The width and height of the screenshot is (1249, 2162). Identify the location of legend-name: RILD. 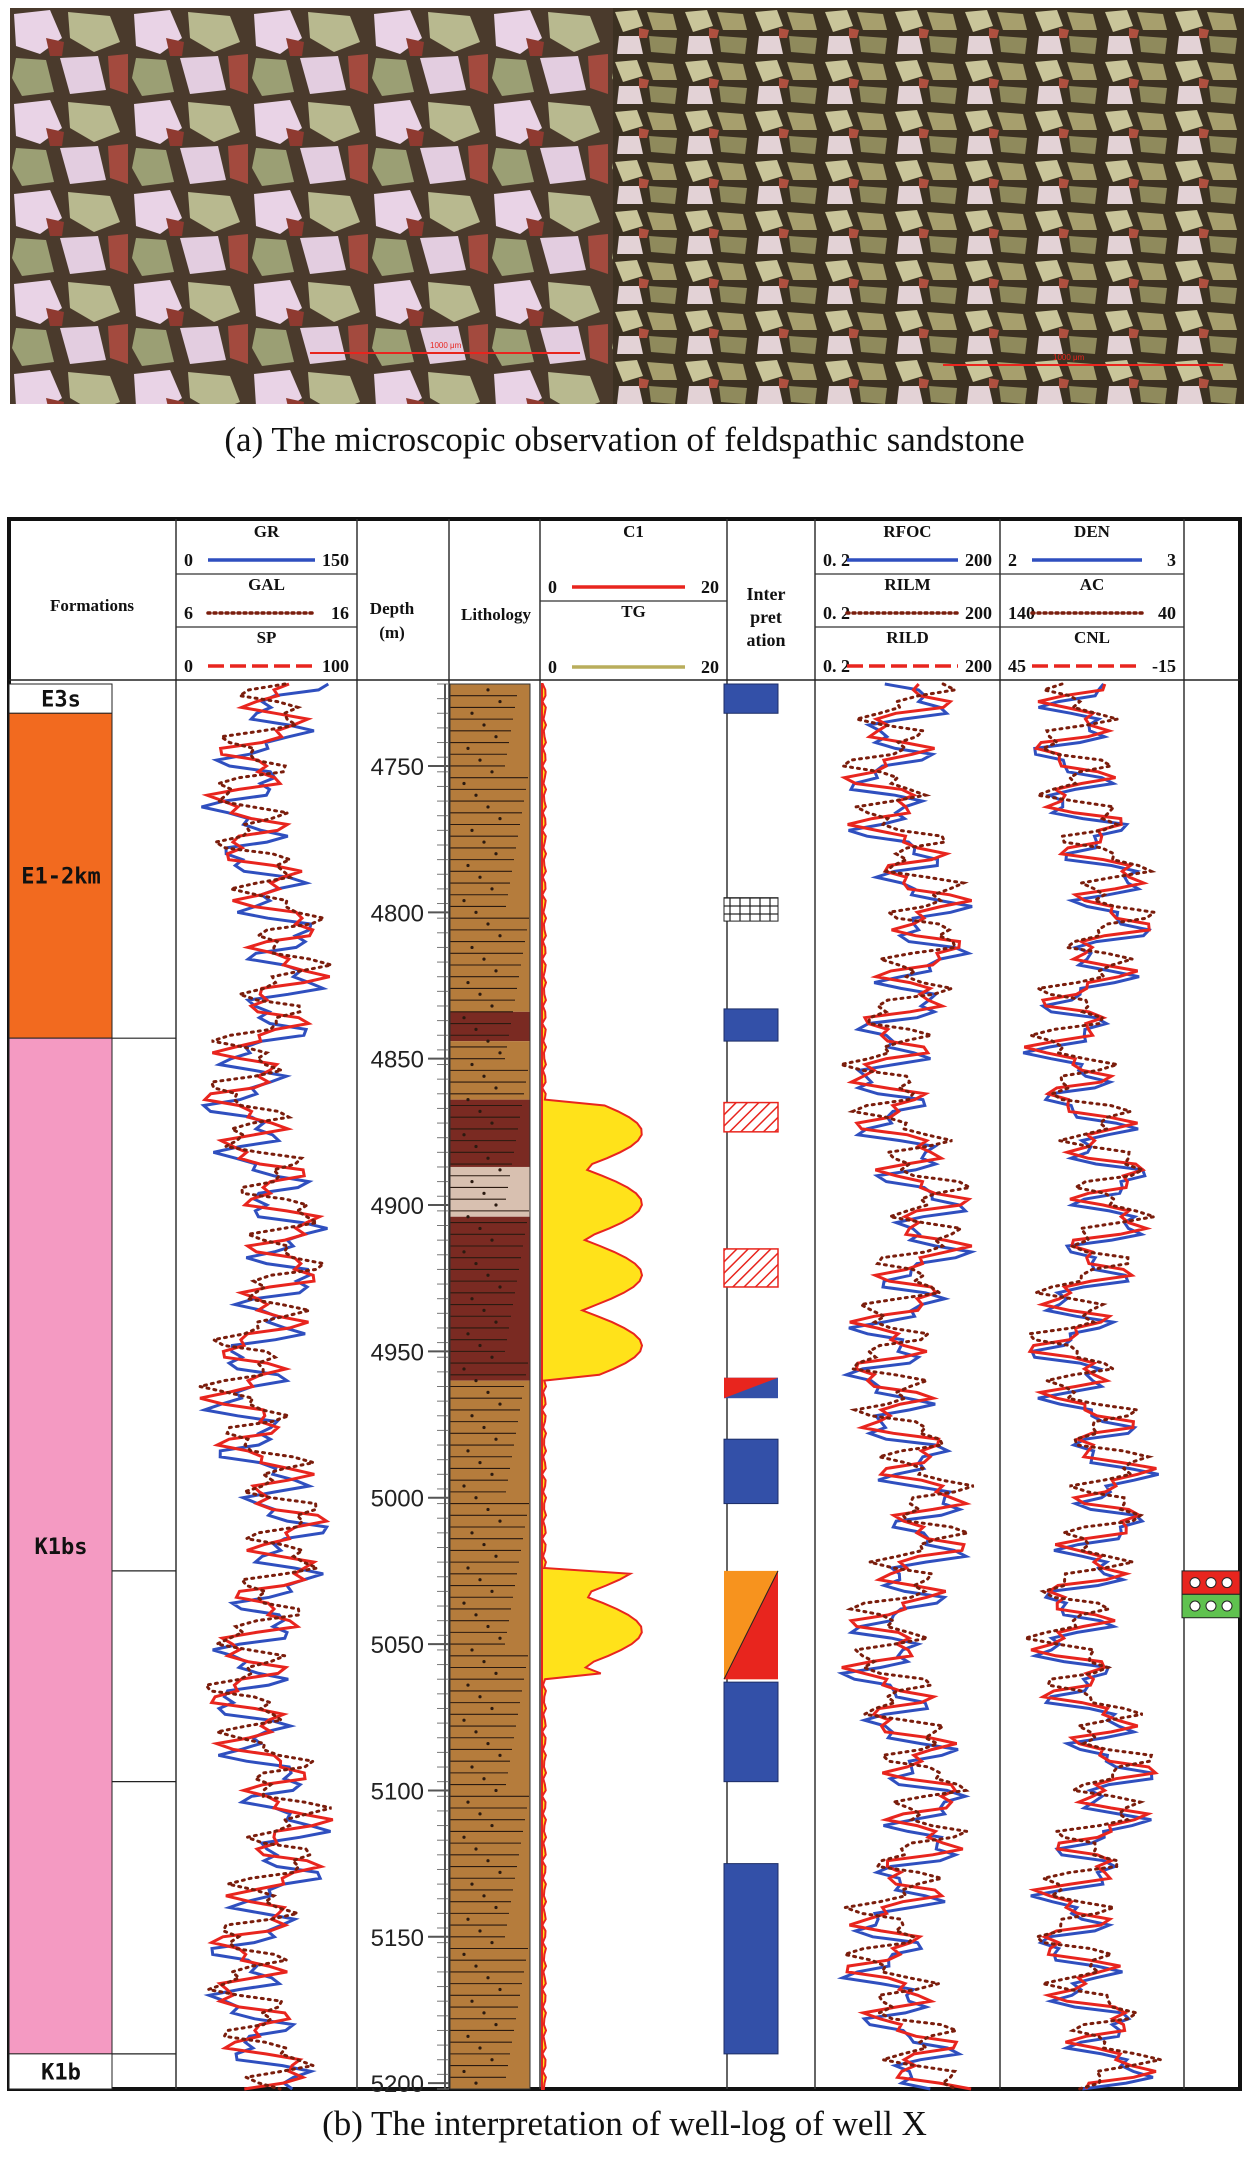
(907, 637).